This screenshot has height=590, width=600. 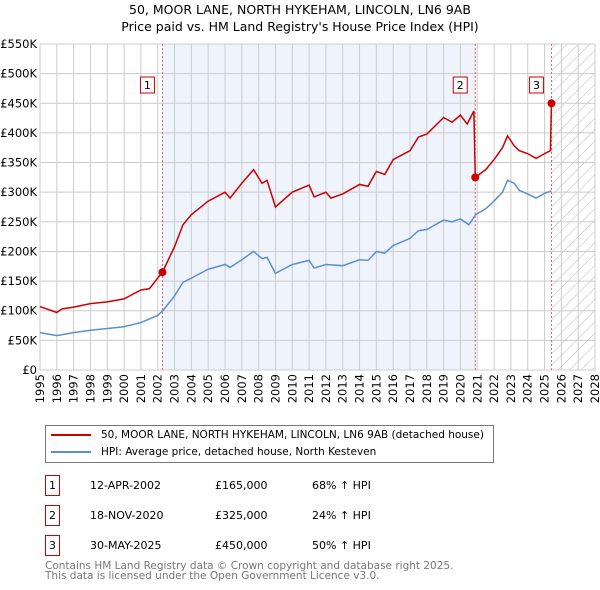 I want to click on y-tick-label: £450K, so click(x=18, y=103).